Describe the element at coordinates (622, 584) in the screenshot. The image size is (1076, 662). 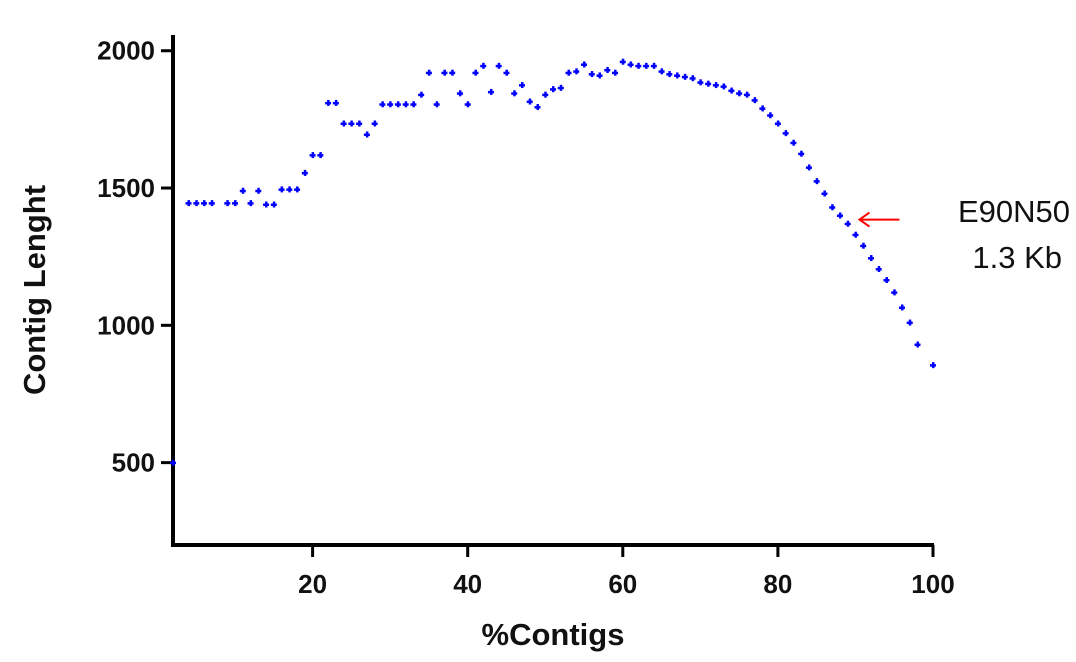
I see `x-tick-label: 60` at that location.